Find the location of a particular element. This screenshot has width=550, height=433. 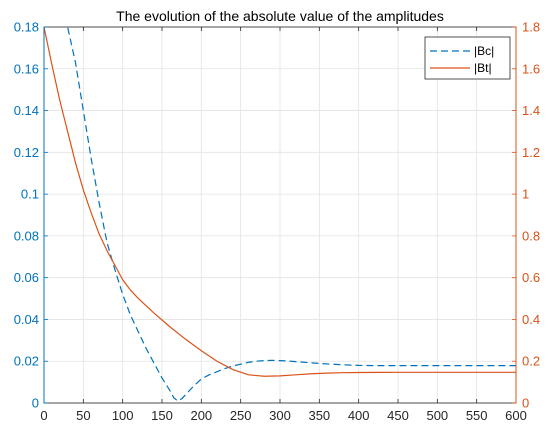

y-right-tick-label: 1 is located at coordinates (525, 194).